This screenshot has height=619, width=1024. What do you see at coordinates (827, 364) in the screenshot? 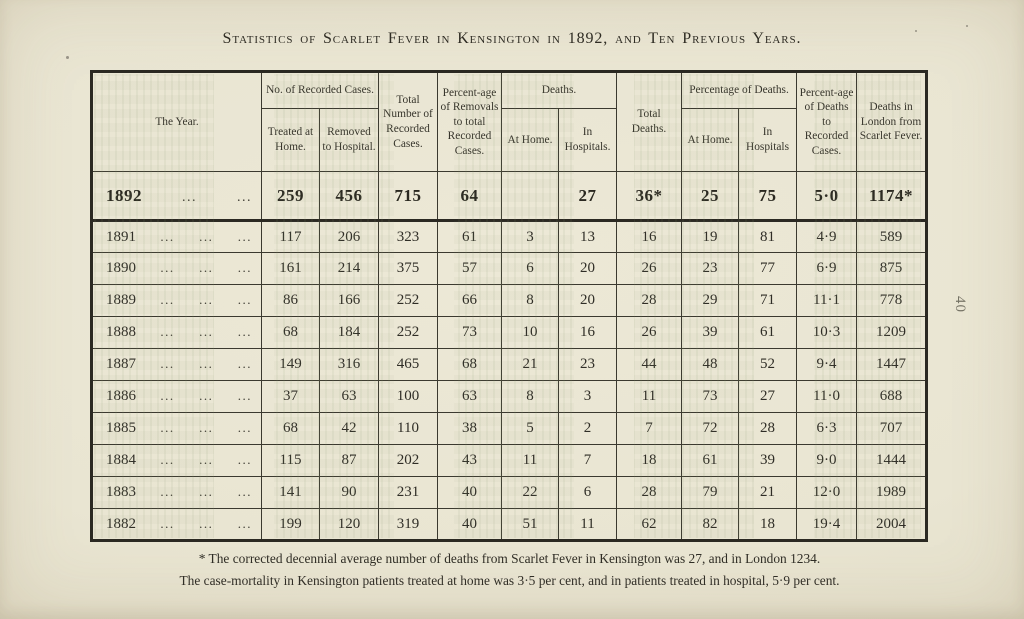
I see `value-cell: 9·4` at bounding box center [827, 364].